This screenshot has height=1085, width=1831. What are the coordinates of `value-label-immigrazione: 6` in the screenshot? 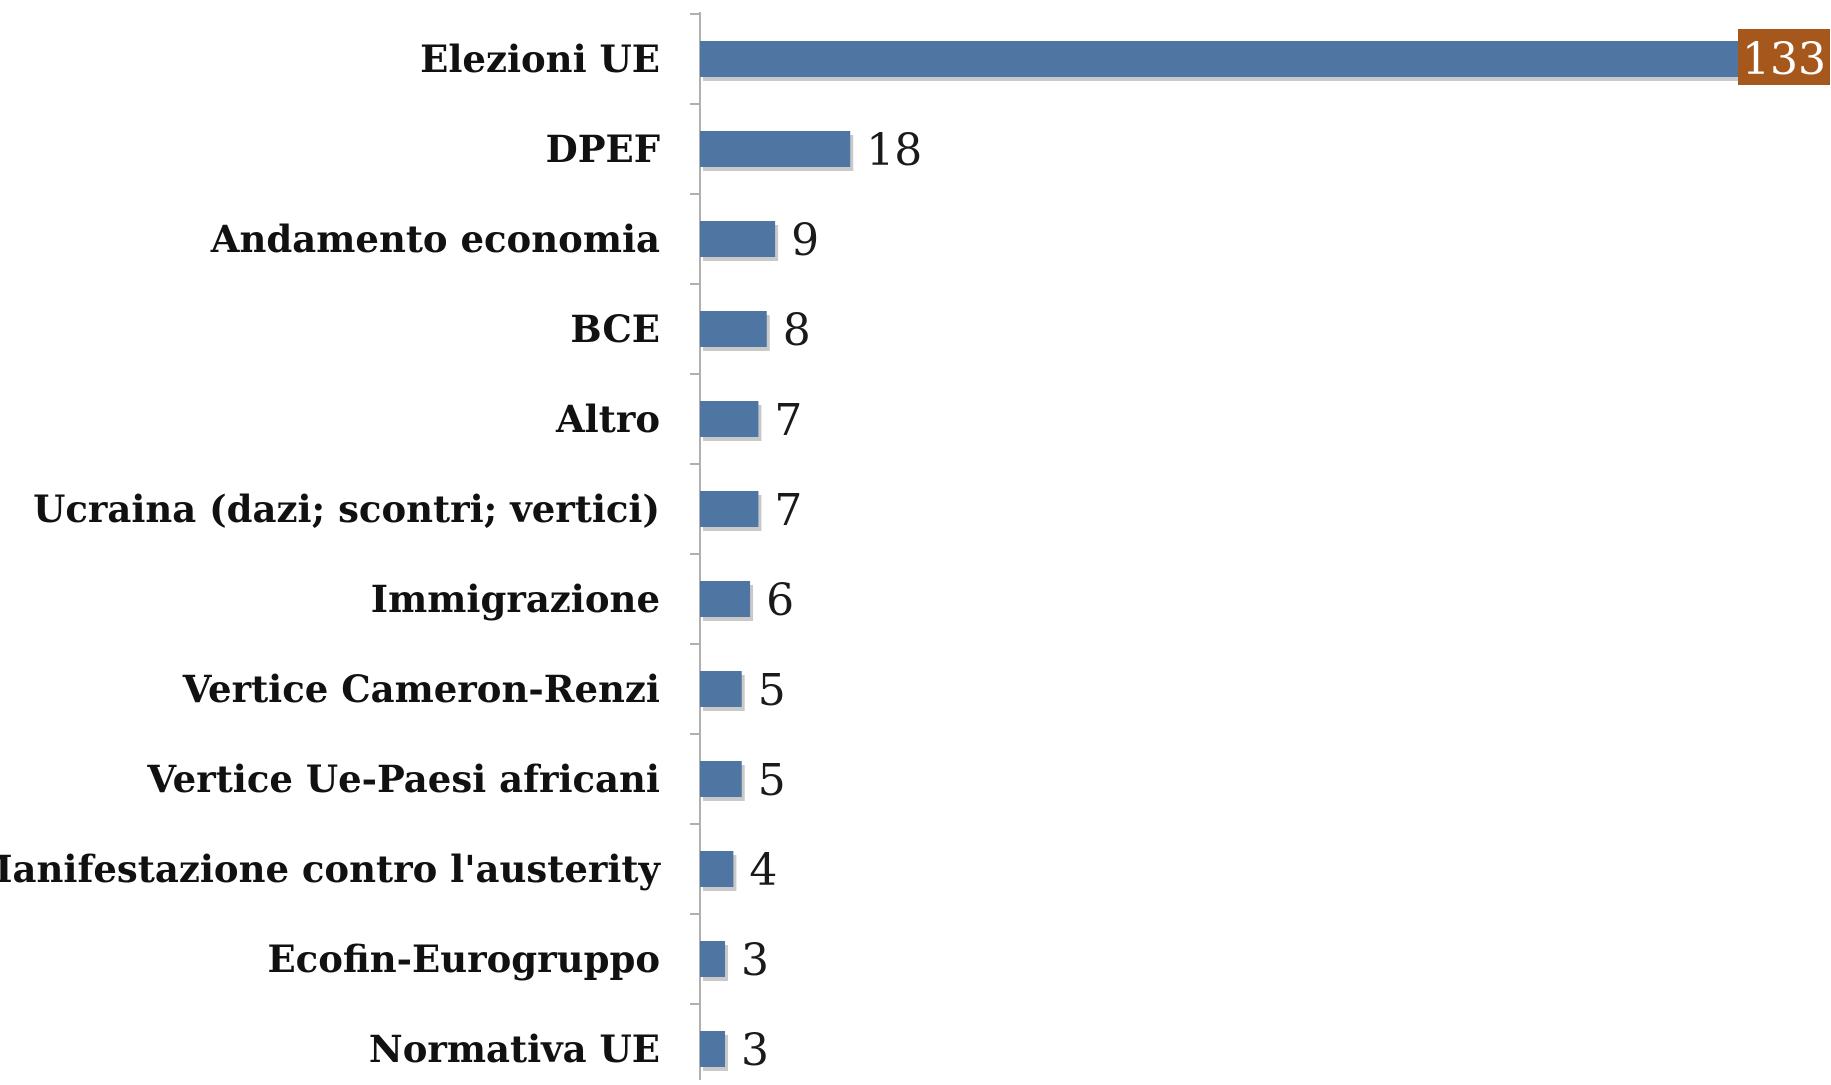 It's located at (780, 600).